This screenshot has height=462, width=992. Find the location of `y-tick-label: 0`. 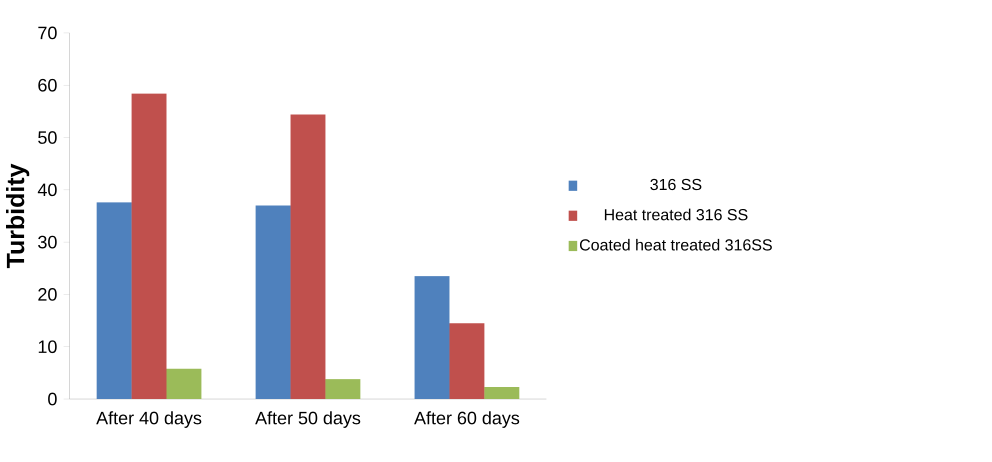

y-tick-label: 0 is located at coordinates (52, 399).